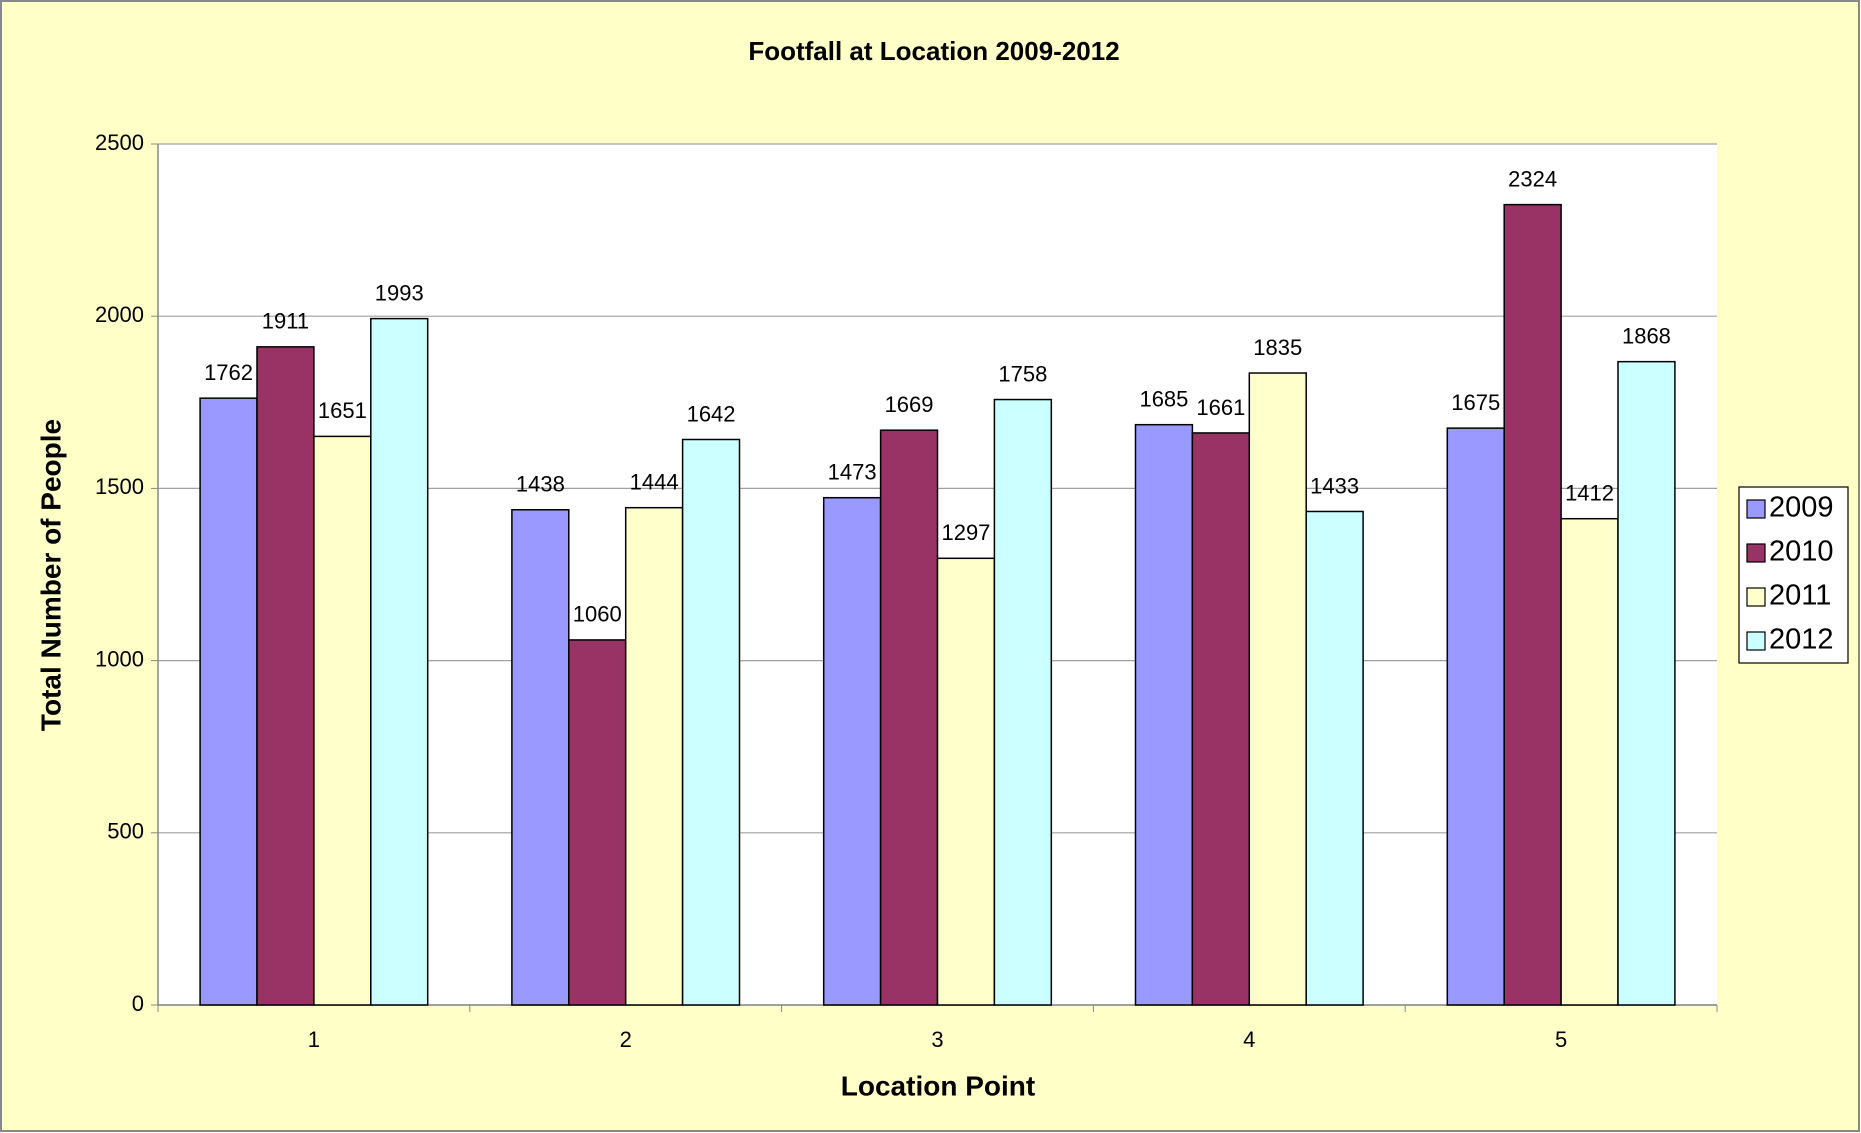 Image resolution: width=1861 pixels, height=1133 pixels. What do you see at coordinates (138, 1003) in the screenshot?
I see `y-tick-label: 0` at bounding box center [138, 1003].